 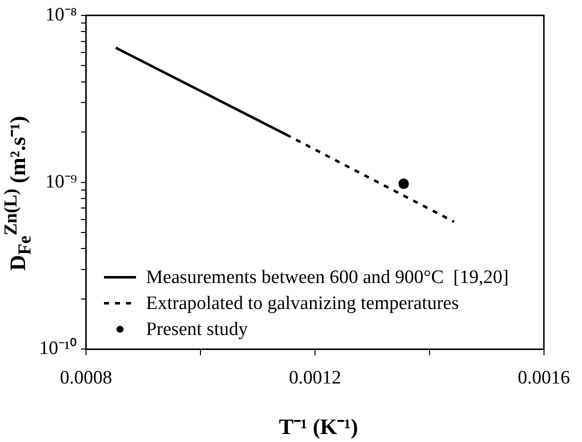 What do you see at coordinates (544, 378) in the screenshot?
I see `x-tick-label: 0.0016` at bounding box center [544, 378].